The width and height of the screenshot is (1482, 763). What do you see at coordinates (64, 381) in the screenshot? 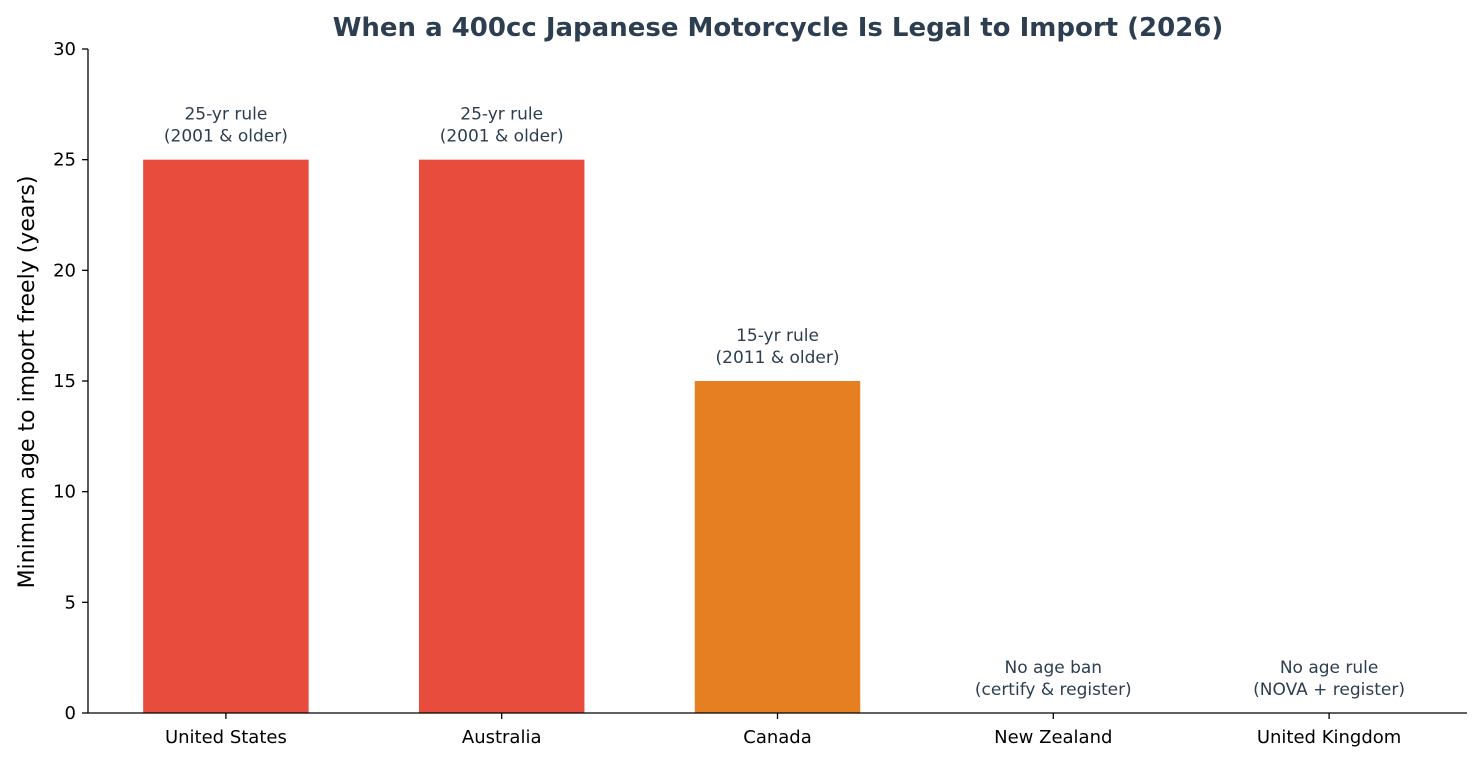
I see `y-tick-label: 15` at bounding box center [64, 381].